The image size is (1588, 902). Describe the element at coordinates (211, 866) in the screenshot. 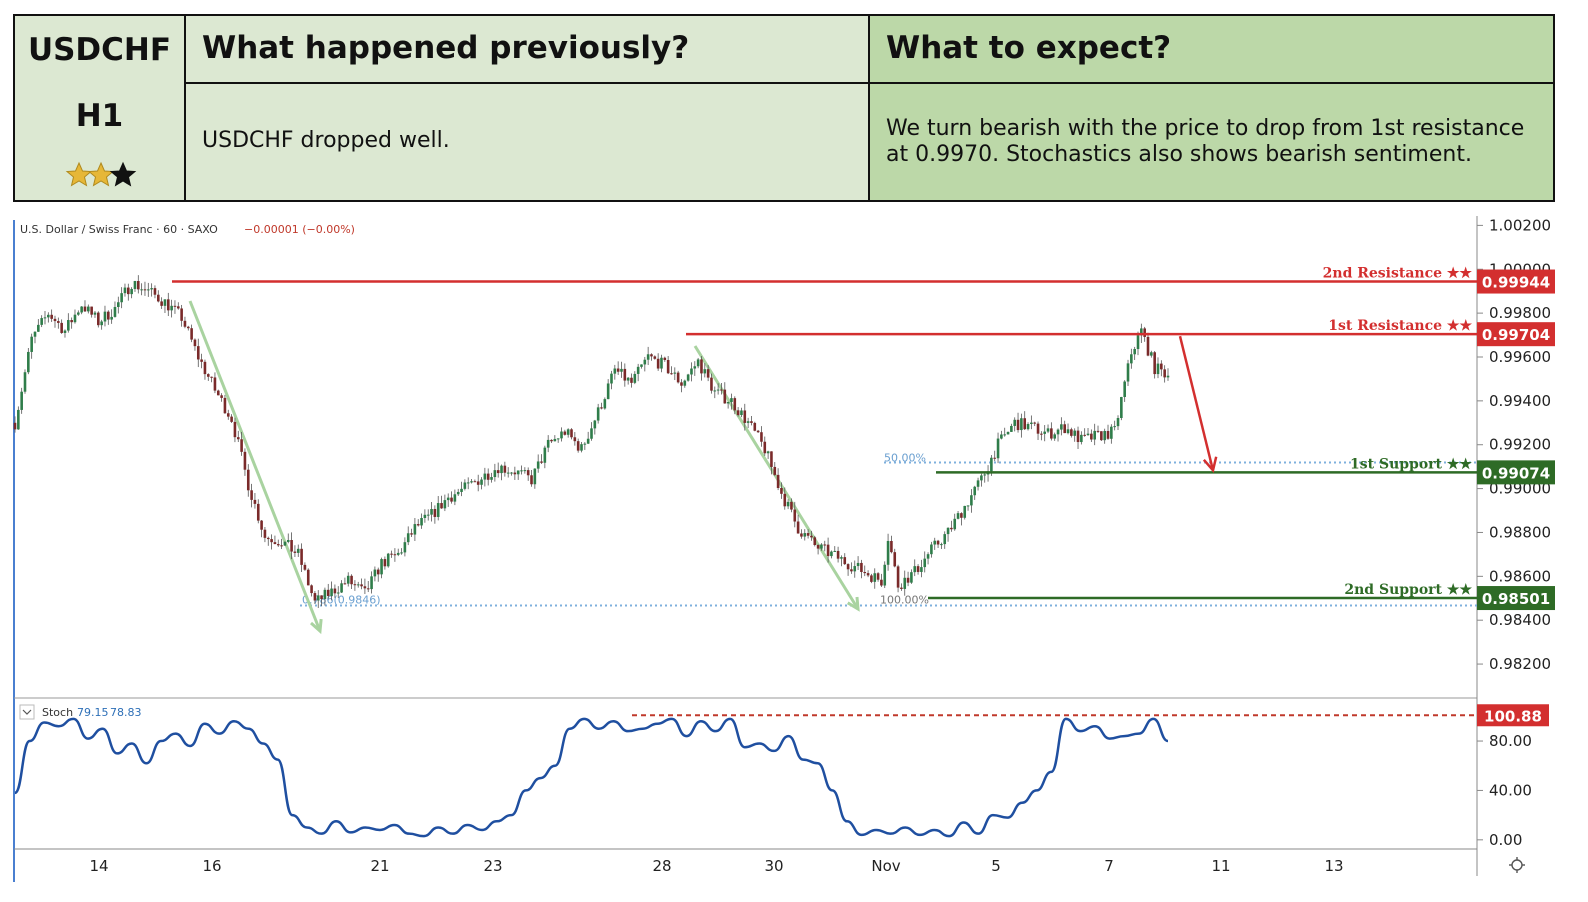

I see `date-tick-label: 16` at that location.